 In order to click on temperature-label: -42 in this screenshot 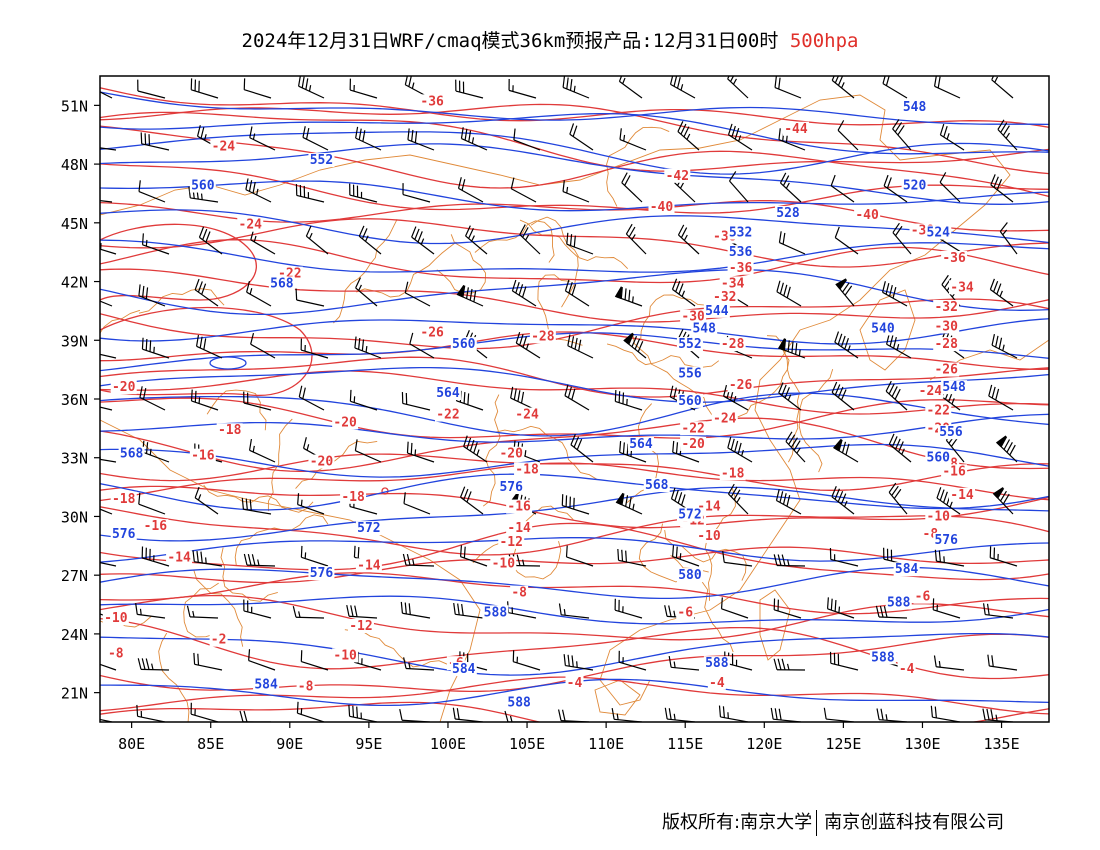, I will do `click(677, 176)`.